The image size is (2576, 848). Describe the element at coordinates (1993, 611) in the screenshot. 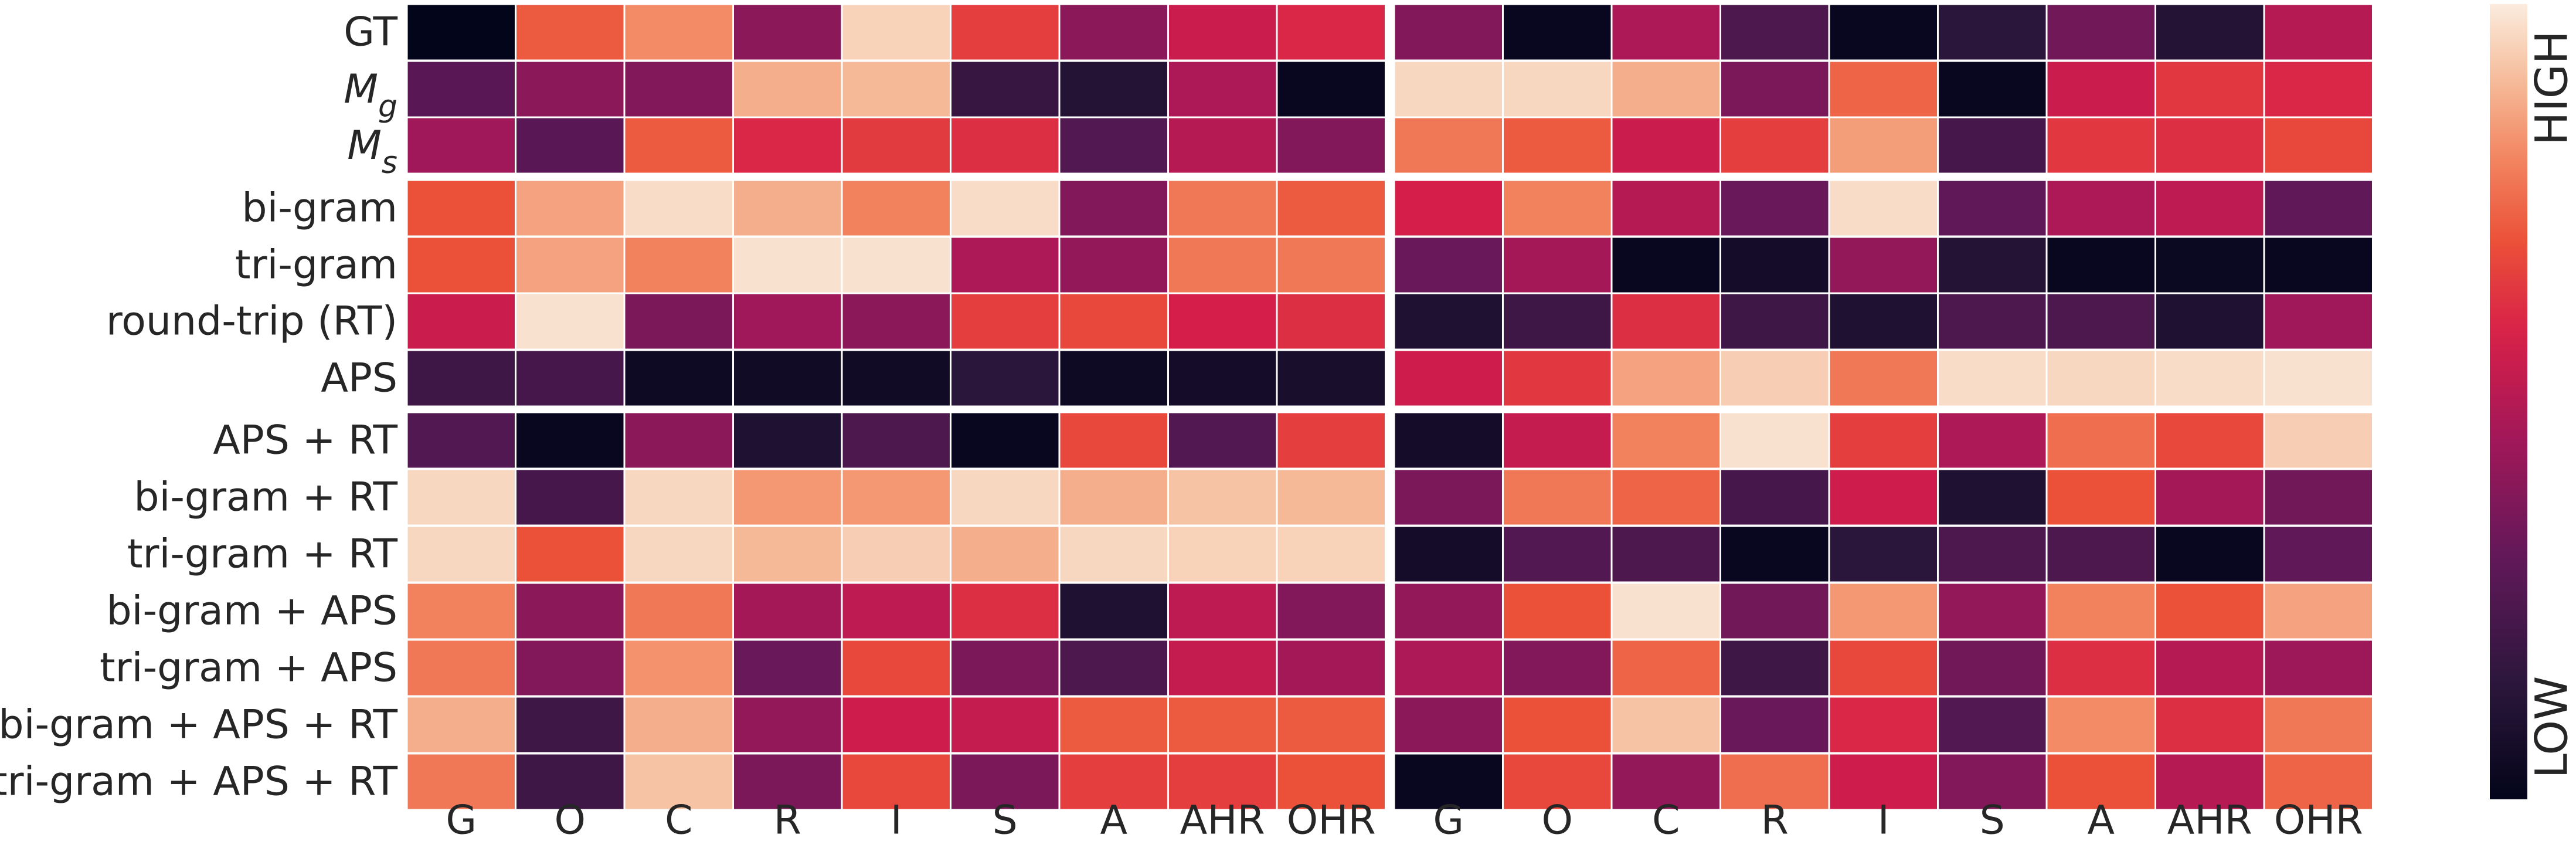

I see `heatmap-cell-right-bi-gram-aps-S` at that location.